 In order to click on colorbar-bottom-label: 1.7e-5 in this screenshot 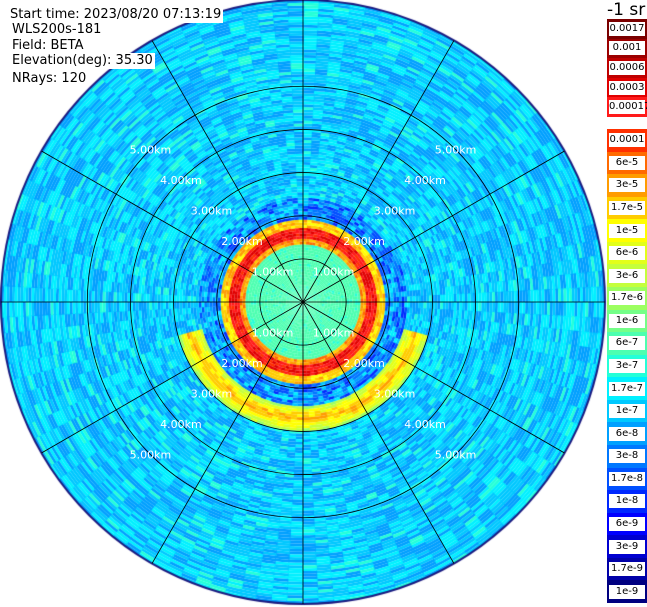, I will do `click(627, 208)`.